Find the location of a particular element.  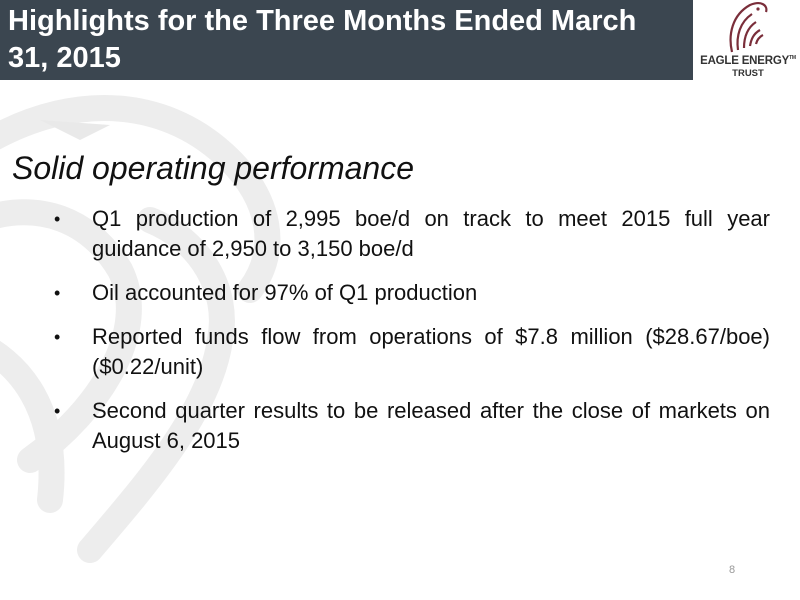

logo-name-text: EAGLE ENERGY is located at coordinates (745, 61).